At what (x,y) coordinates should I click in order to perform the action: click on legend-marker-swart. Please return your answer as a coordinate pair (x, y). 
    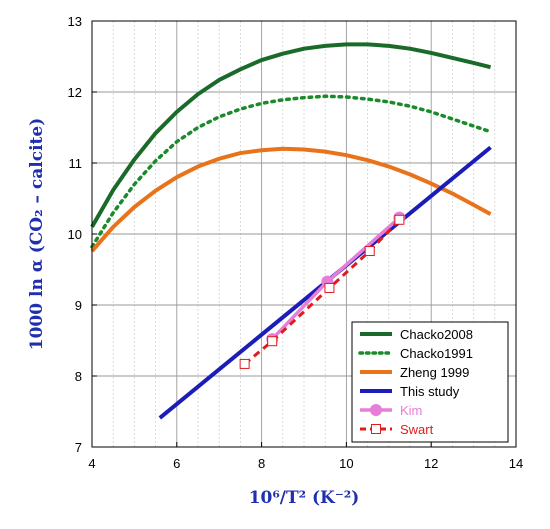
    Looking at the image, I should click on (376, 429).